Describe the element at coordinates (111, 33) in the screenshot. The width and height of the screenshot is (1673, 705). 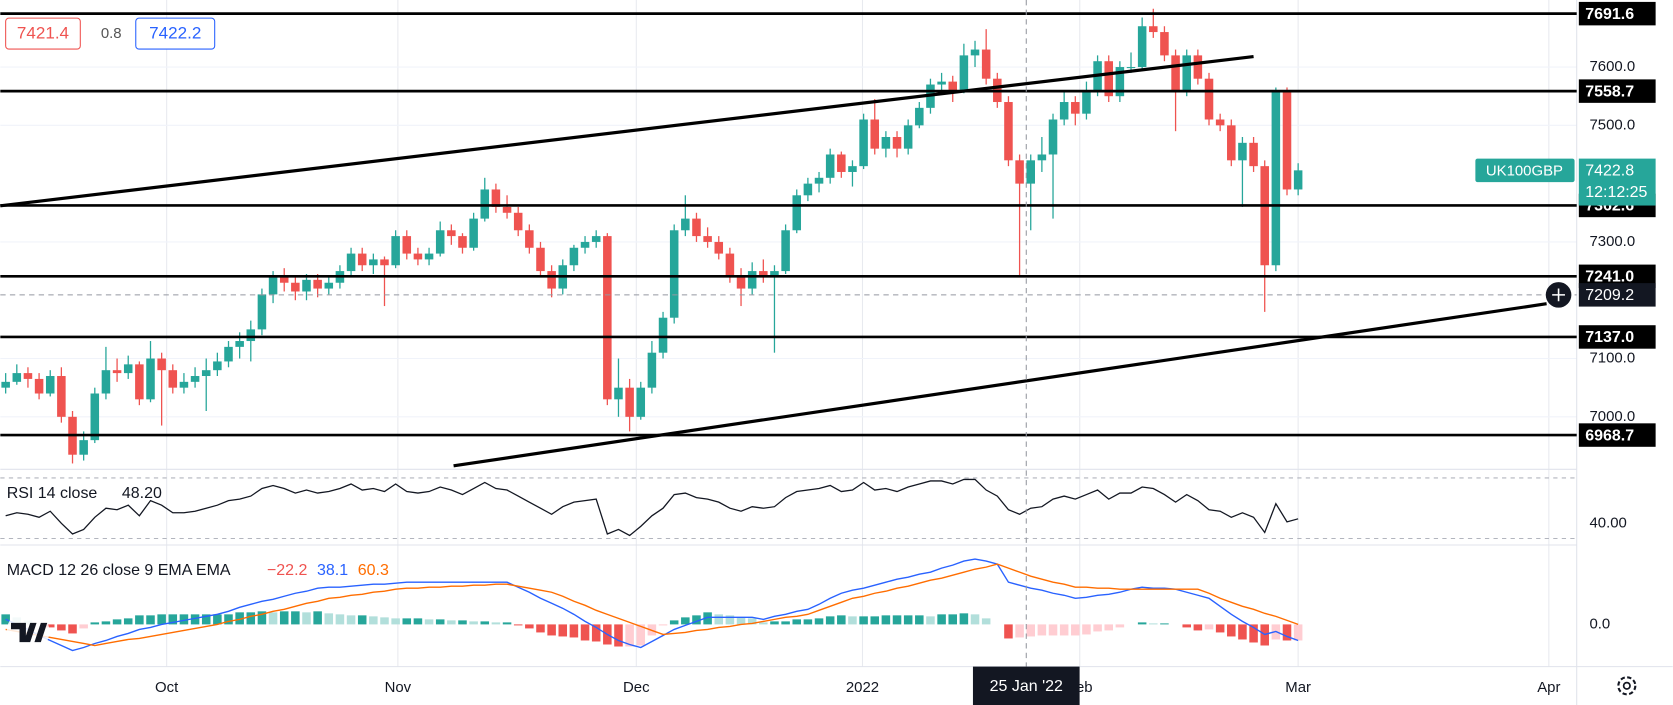
I see `spread: 0.8` at that location.